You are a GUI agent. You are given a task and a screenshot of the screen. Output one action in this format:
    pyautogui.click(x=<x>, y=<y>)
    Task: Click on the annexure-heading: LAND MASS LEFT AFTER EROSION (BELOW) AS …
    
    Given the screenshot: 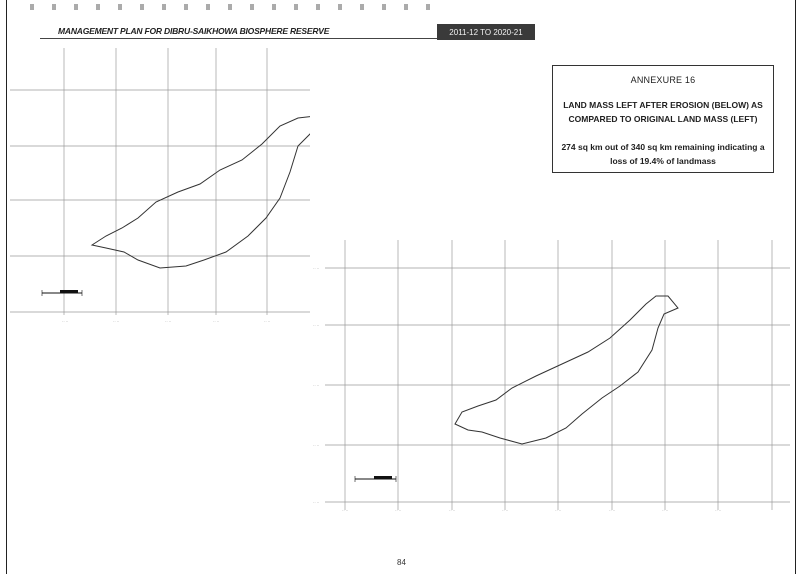 What is the action you would take?
    pyautogui.click(x=663, y=112)
    